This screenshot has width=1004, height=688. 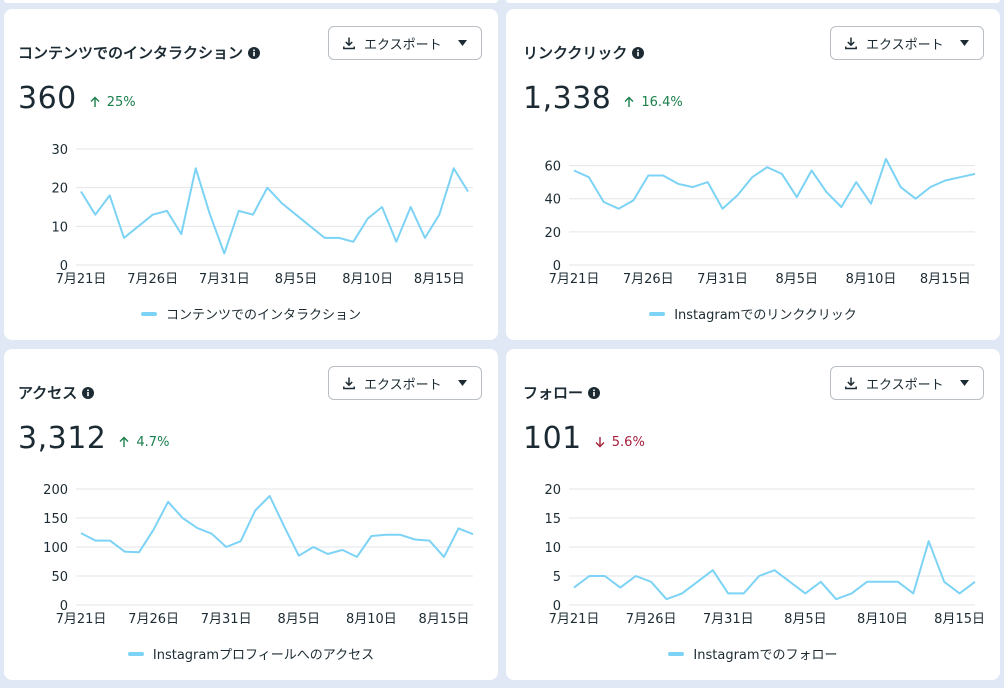 I want to click on metric-value: 3,312, so click(x=62, y=438).